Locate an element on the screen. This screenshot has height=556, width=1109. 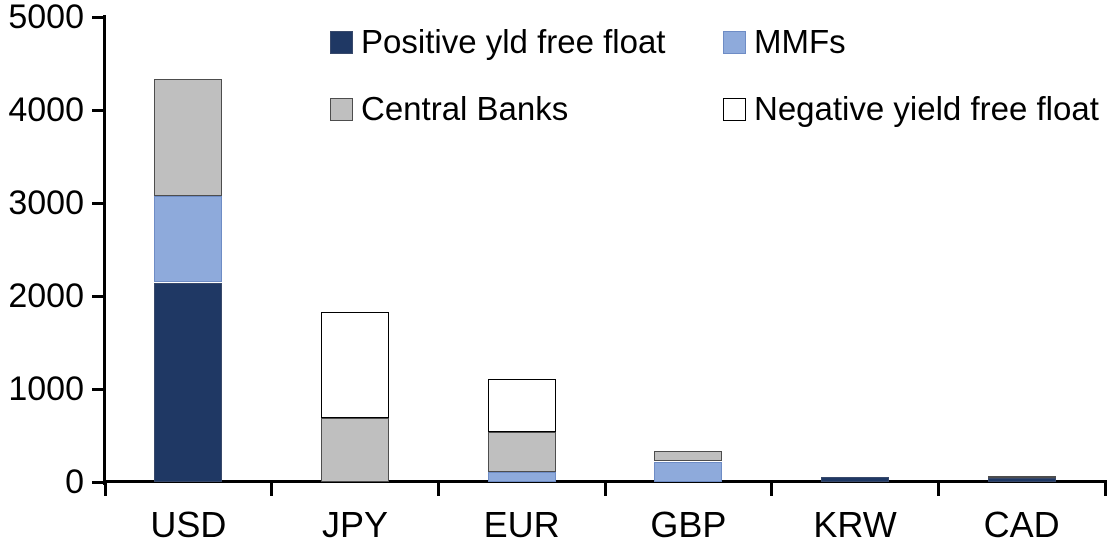
legend-item-central-banks: Central Banks is located at coordinates (449, 109).